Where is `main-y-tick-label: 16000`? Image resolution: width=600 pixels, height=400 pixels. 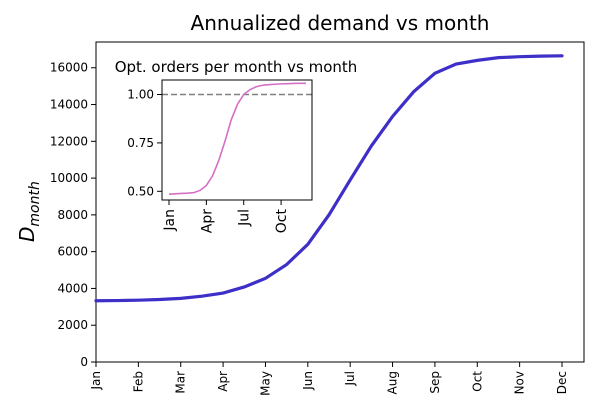
main-y-tick-label: 16000 is located at coordinates (69, 68).